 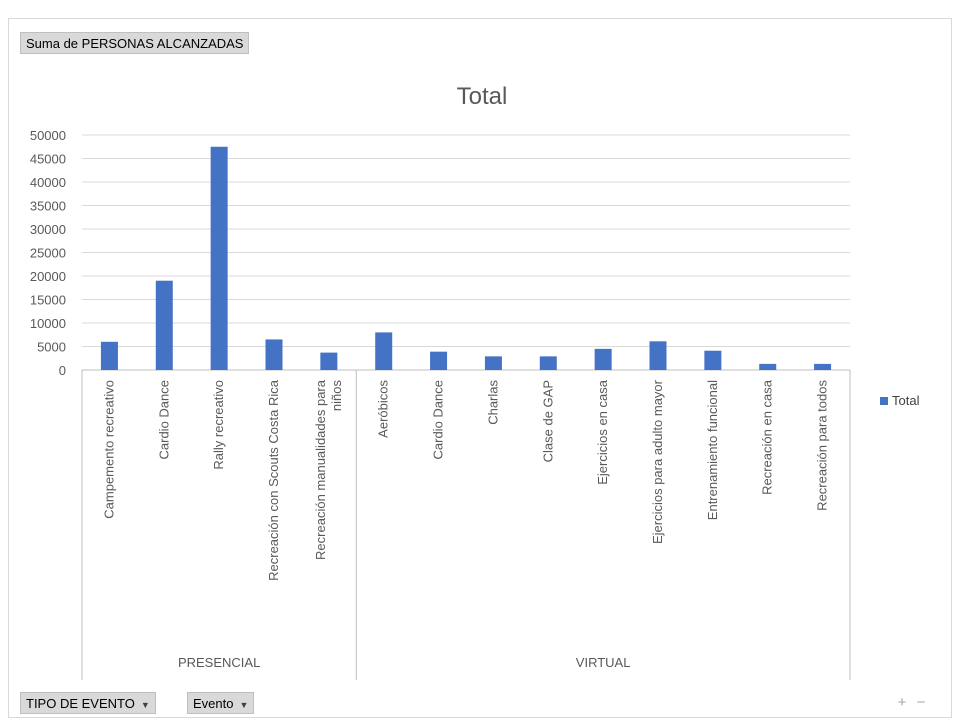 I want to click on x-tick-label: Recreación para todos, so click(x=822, y=445).